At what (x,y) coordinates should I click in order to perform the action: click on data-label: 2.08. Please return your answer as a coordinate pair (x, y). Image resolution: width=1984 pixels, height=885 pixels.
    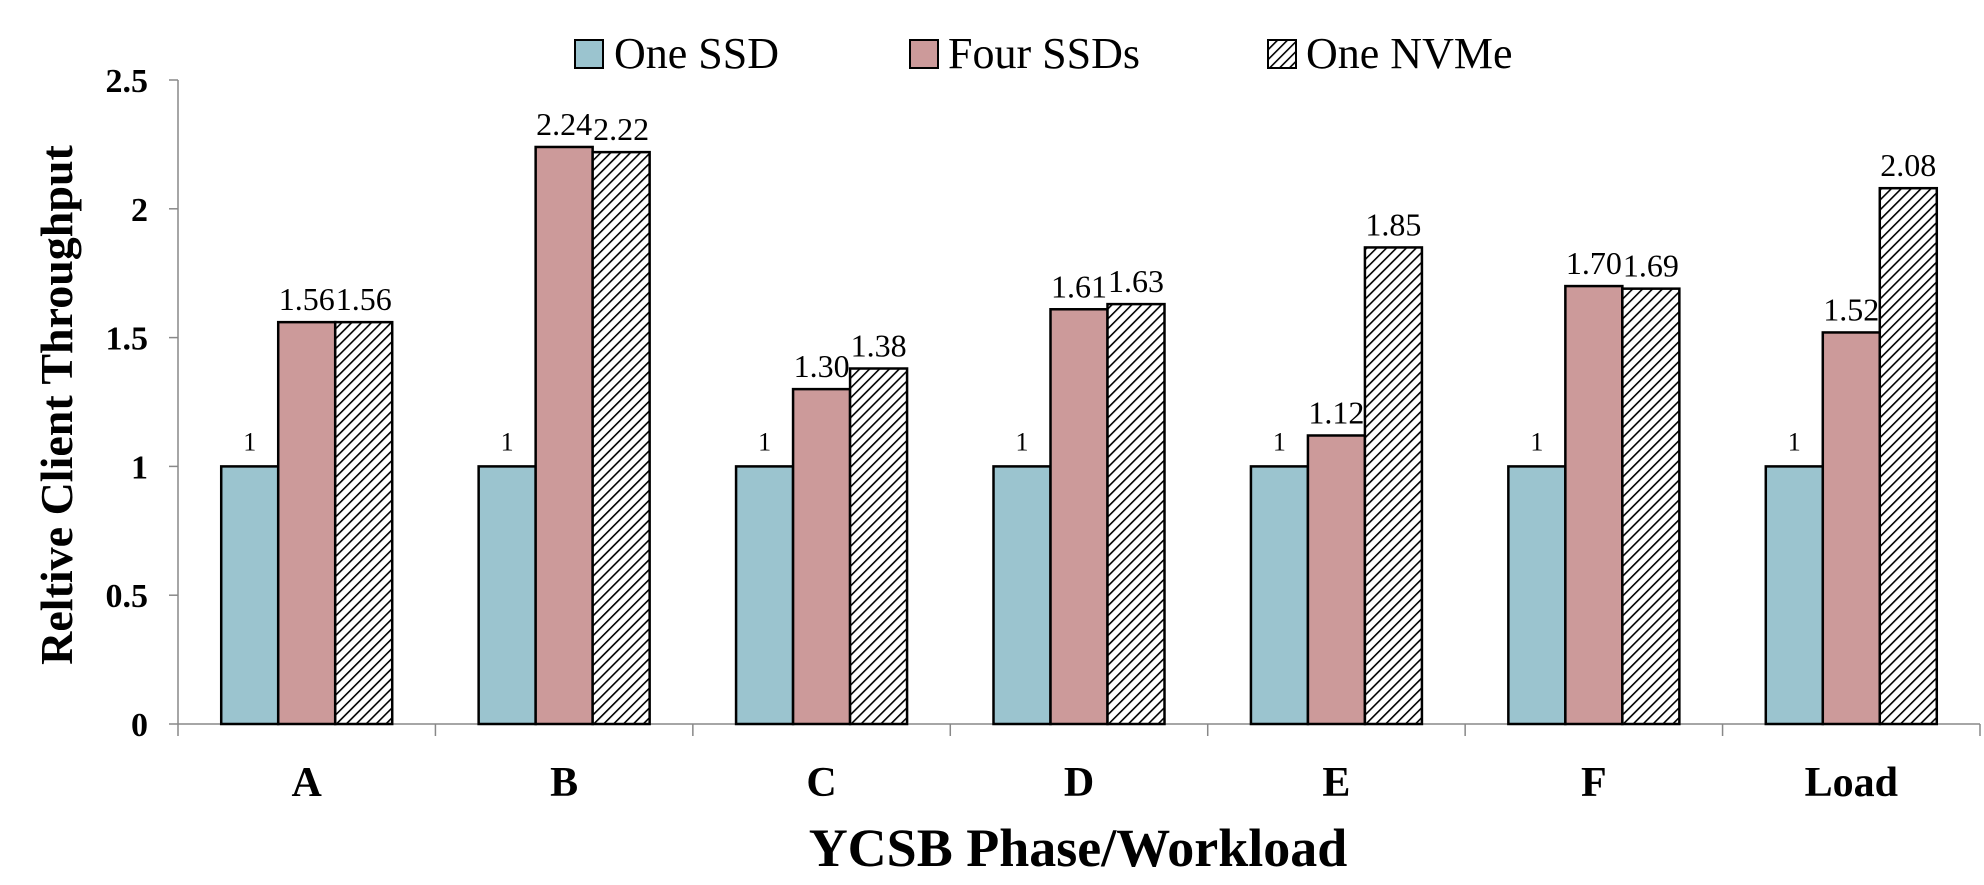
    Looking at the image, I should click on (1908, 165).